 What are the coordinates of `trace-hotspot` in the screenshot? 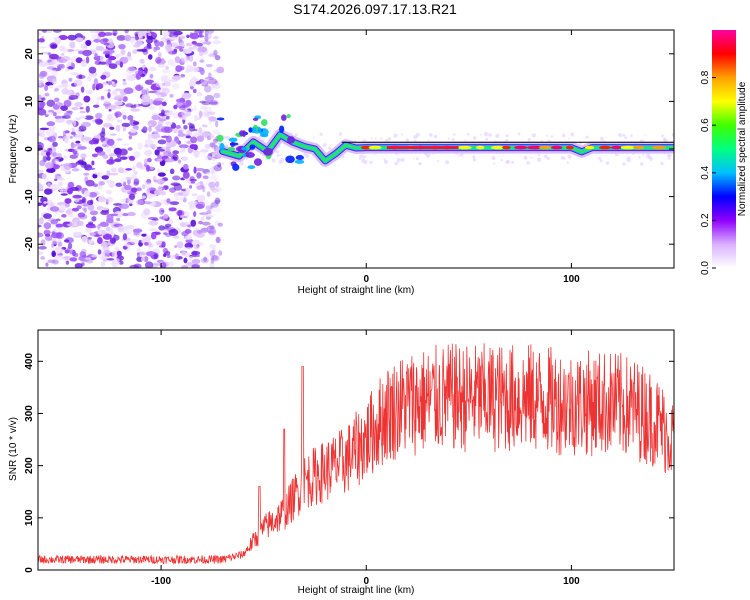 It's located at (616, 147).